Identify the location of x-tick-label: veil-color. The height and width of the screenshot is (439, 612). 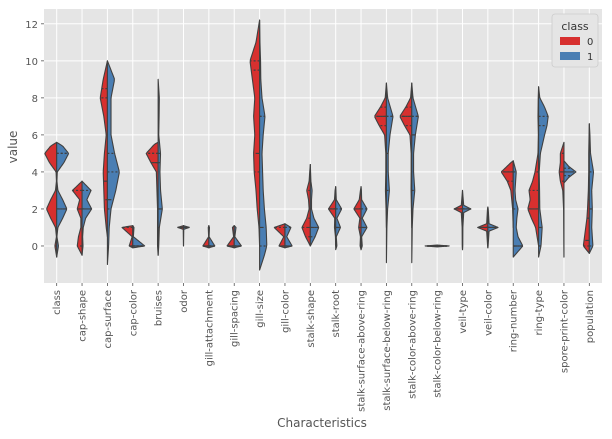
(488, 312).